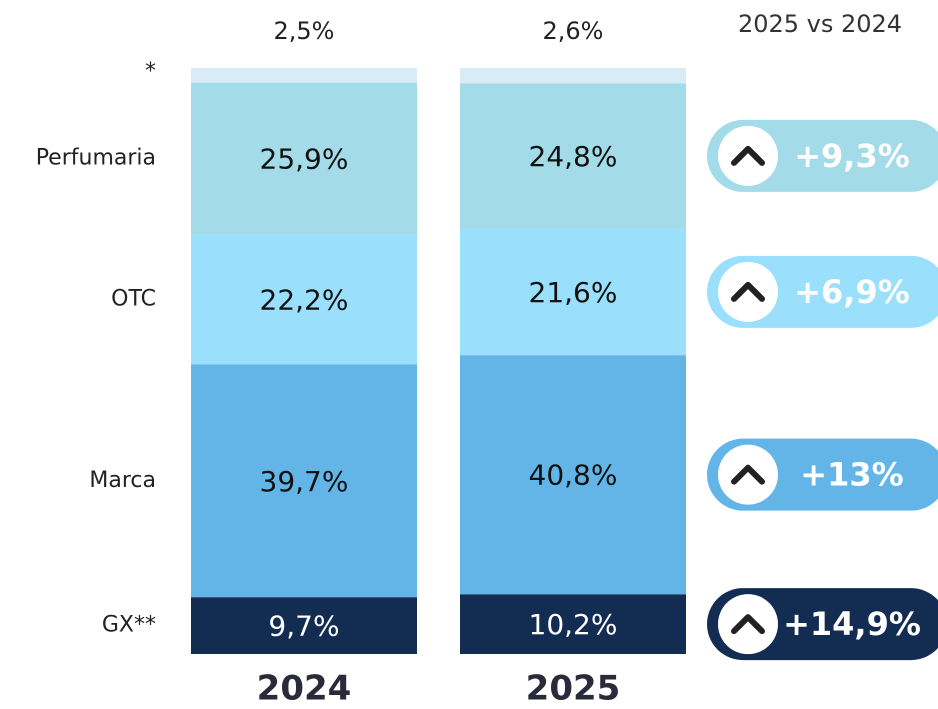 Image resolution: width=938 pixels, height=709 pixels. I want to click on value-label: 9,7%, so click(303, 626).